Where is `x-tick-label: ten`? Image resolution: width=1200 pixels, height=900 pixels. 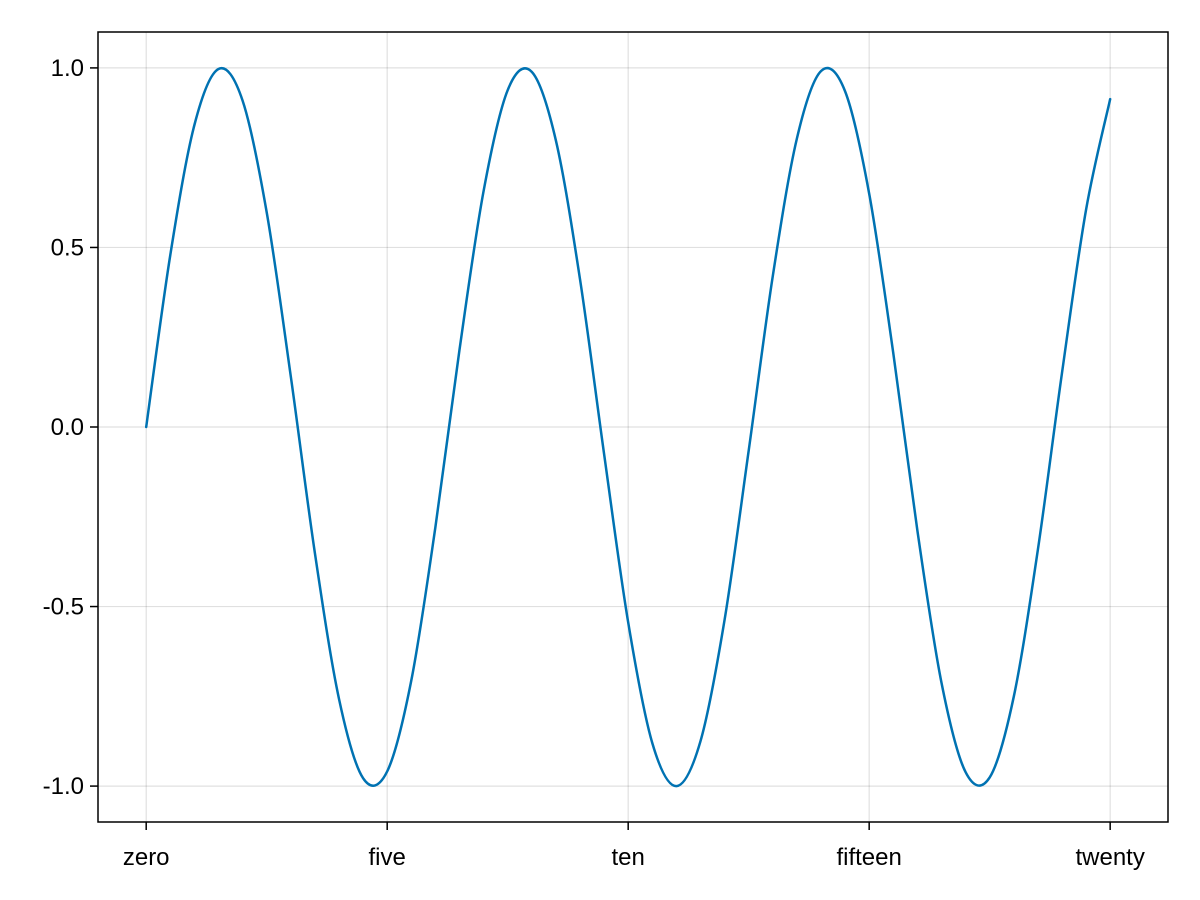 x-tick-label: ten is located at coordinates (627, 857).